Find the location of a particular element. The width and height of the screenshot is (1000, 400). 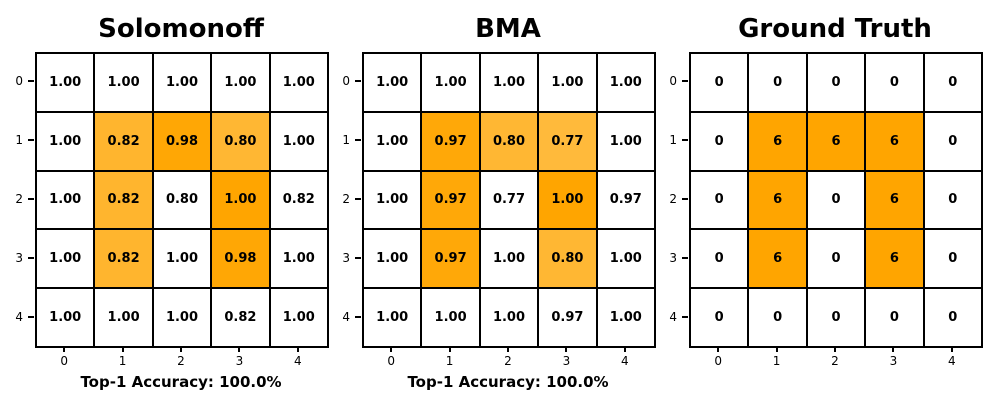

accuracy-label: Top-1 Accuracy: 100.0% is located at coordinates (181, 382).